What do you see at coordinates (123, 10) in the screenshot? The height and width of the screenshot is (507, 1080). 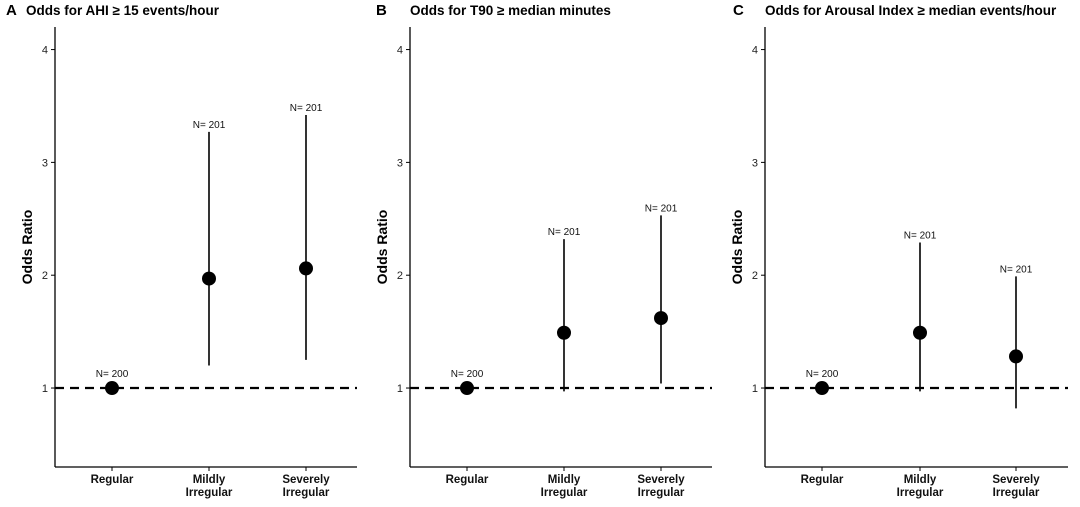 I see `panel-title: Odds for AHI ≥ 15 events/hour` at bounding box center [123, 10].